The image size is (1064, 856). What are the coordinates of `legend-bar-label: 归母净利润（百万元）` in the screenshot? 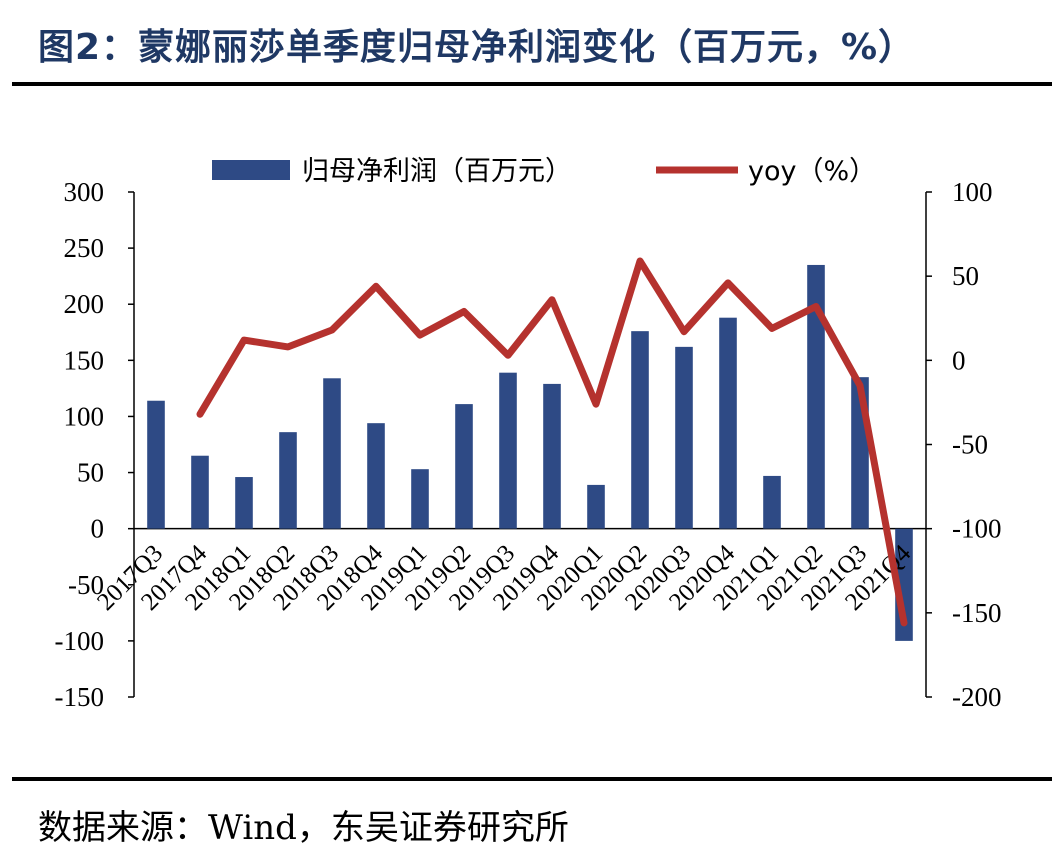 It's located at (437, 171).